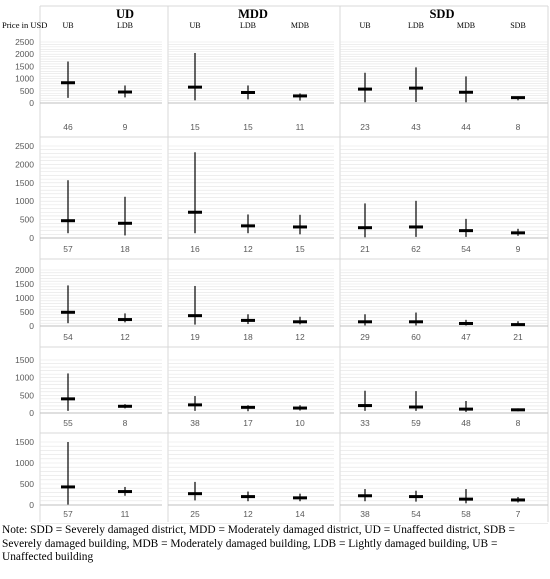  Describe the element at coordinates (416, 337) in the screenshot. I see `sample-size-label: 60` at that location.